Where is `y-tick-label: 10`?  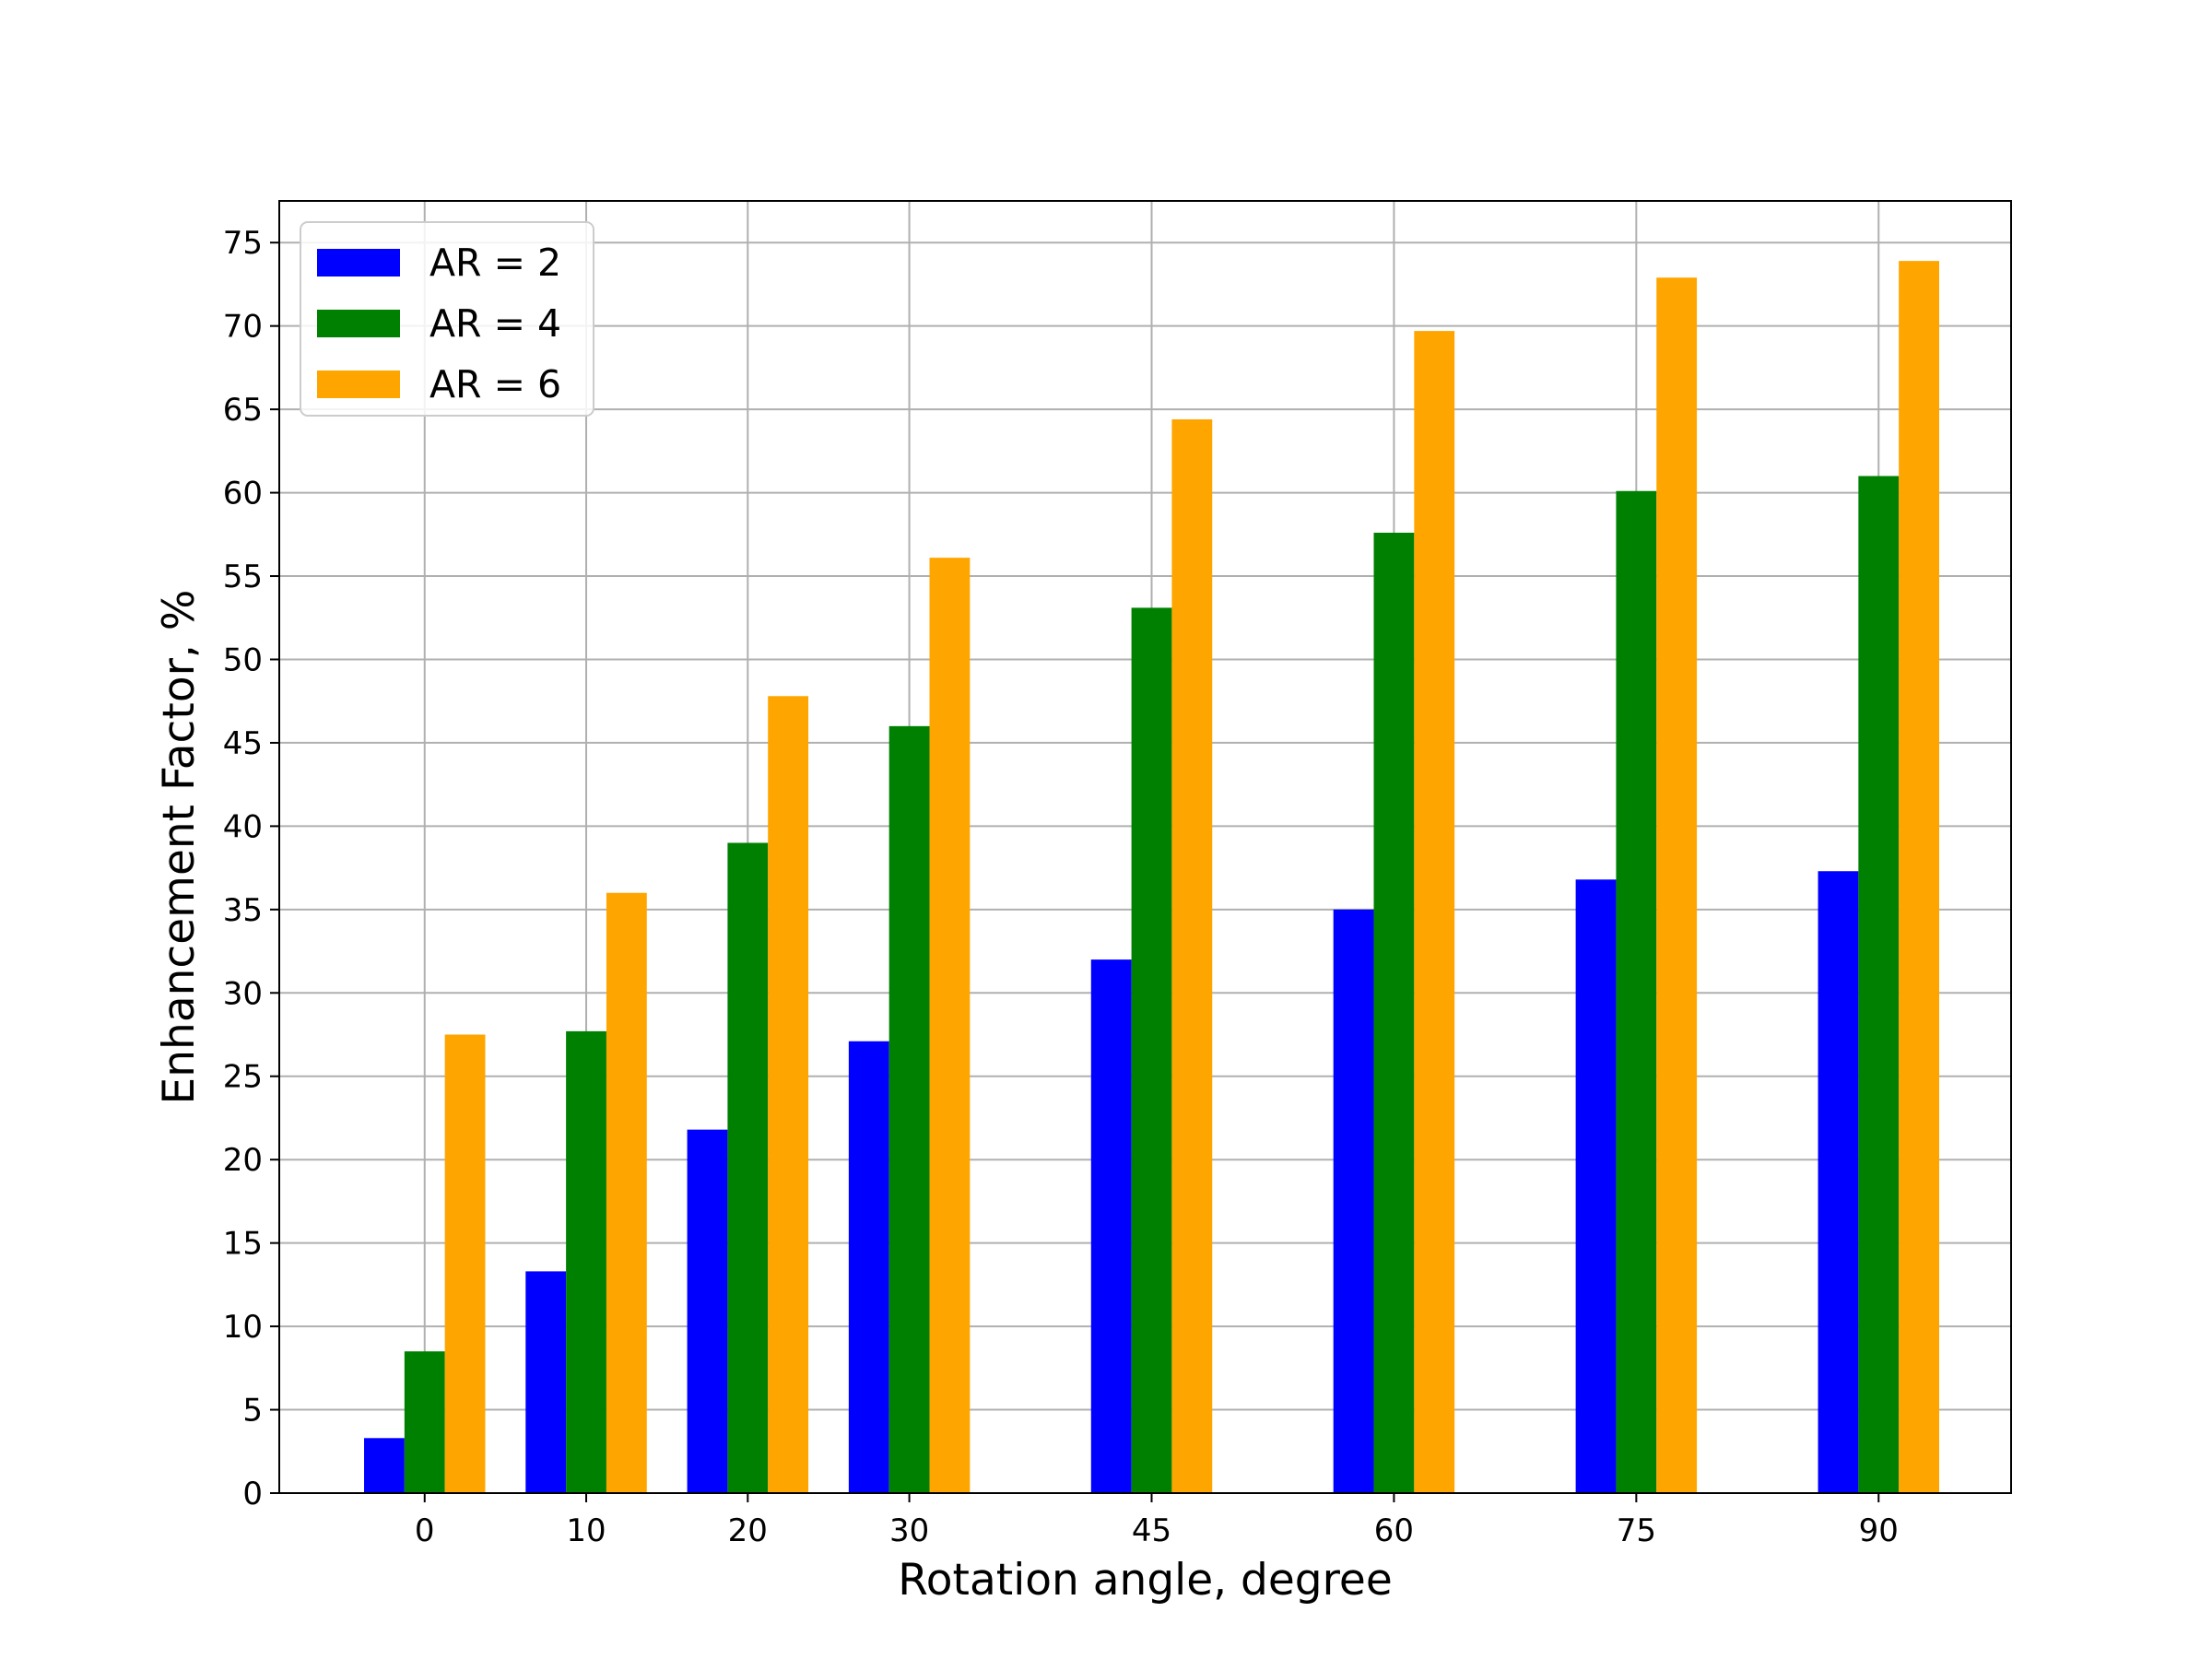
y-tick-label: 10 is located at coordinates (243, 1327).